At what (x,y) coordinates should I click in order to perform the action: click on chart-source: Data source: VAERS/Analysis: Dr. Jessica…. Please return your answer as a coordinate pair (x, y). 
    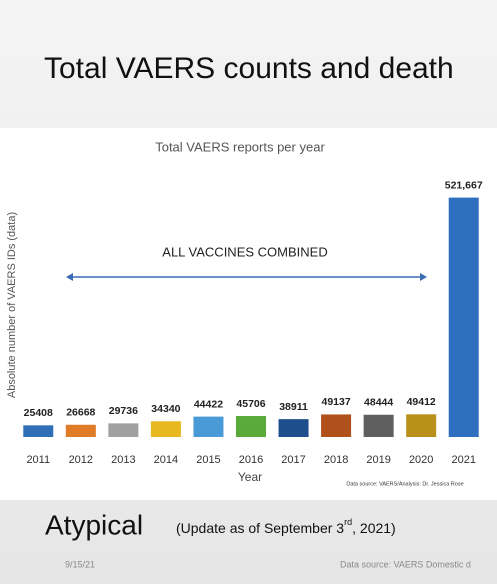
    Looking at the image, I should click on (404, 484).